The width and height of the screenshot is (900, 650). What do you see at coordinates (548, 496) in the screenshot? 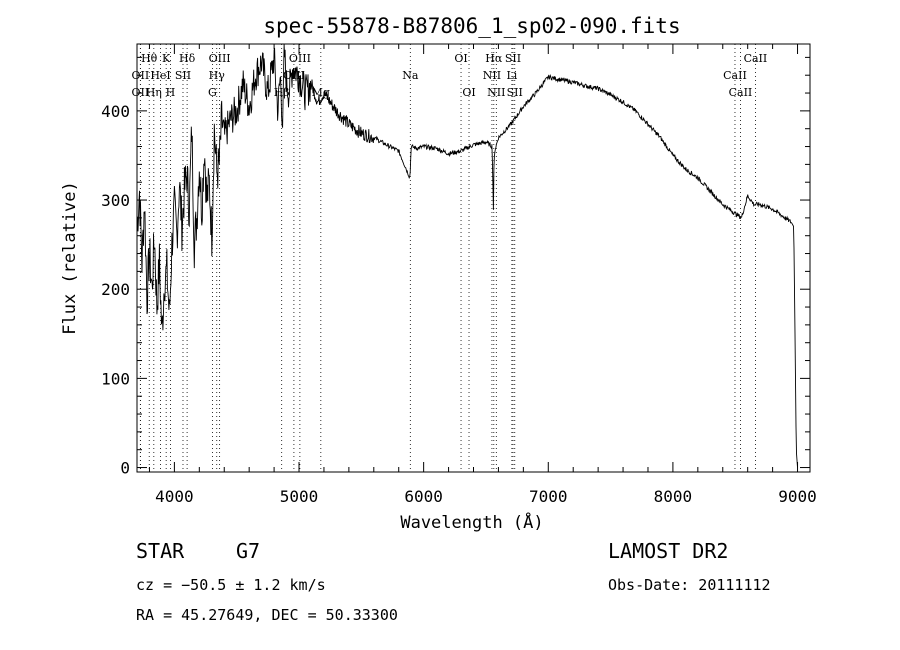
I see `x-tick-label-3: 7000` at bounding box center [548, 496].